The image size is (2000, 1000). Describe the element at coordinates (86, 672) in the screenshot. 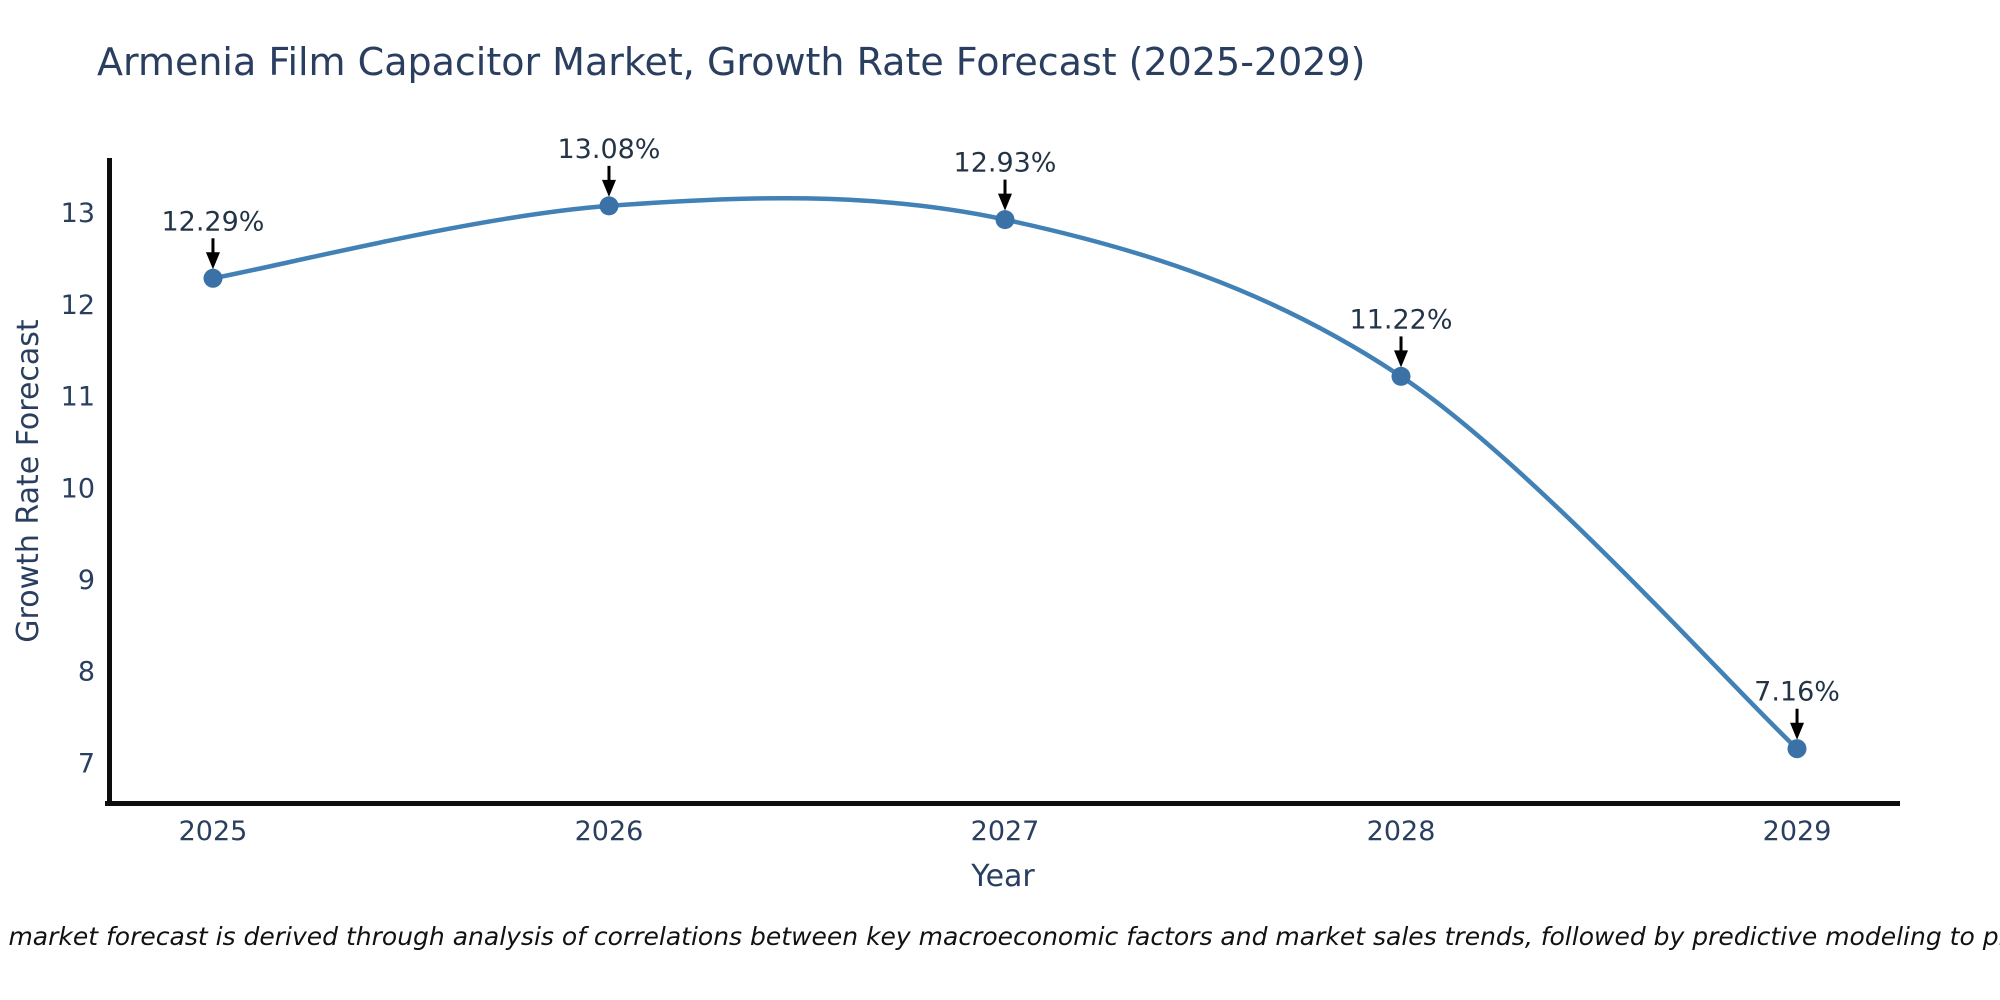

I see `y-tick-label: 8` at that location.